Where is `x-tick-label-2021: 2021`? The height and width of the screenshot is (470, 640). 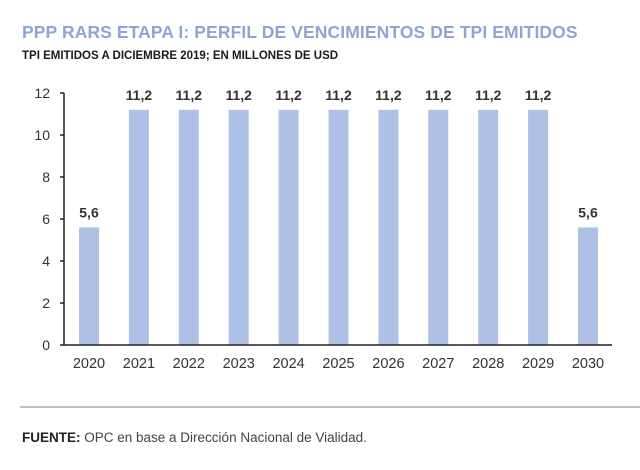
x-tick-label-2021: 2021 is located at coordinates (139, 364).